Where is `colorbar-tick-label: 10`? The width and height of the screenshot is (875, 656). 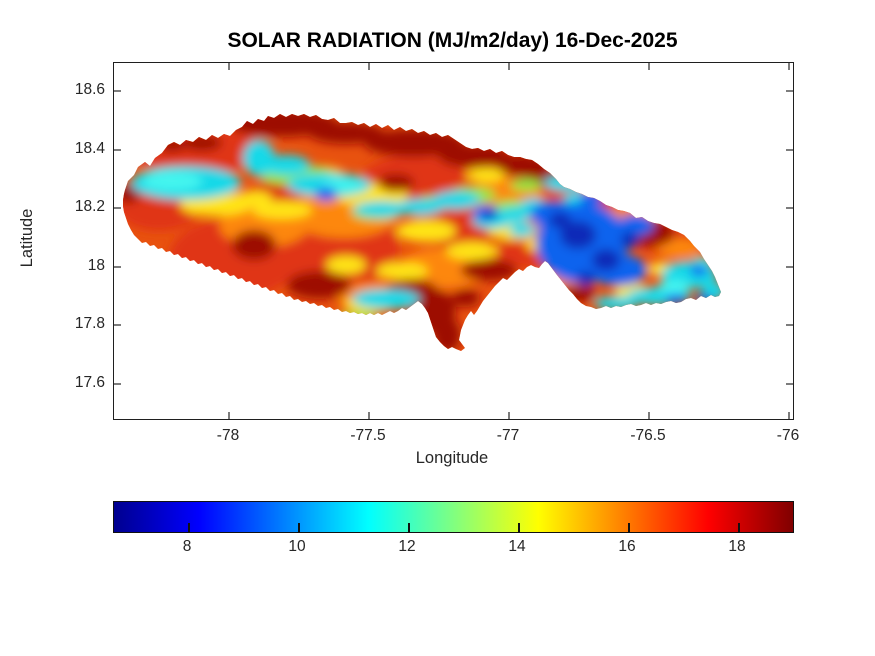
colorbar-tick-label: 10 is located at coordinates (297, 546).